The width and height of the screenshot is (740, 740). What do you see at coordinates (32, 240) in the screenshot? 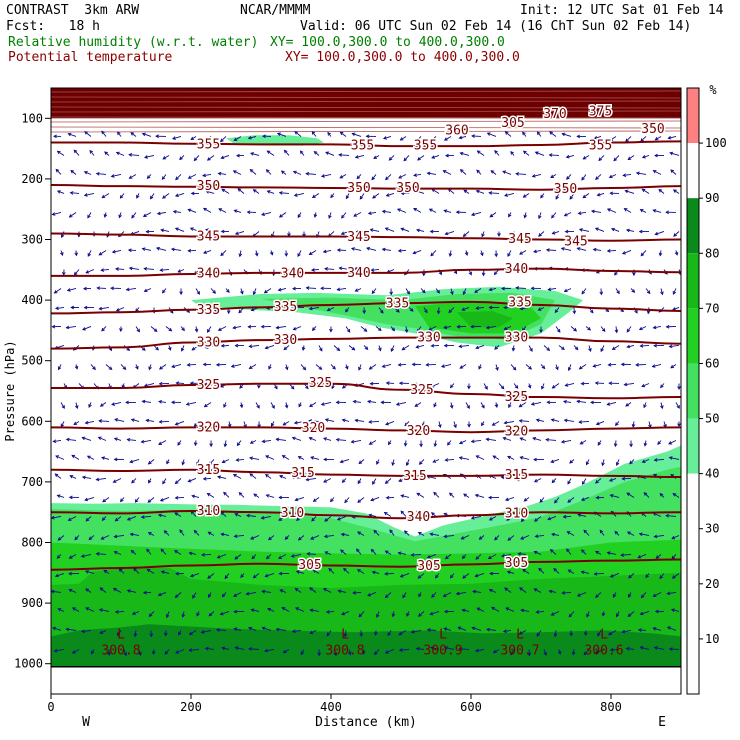
I see `y-tick-label: 300` at bounding box center [32, 240].